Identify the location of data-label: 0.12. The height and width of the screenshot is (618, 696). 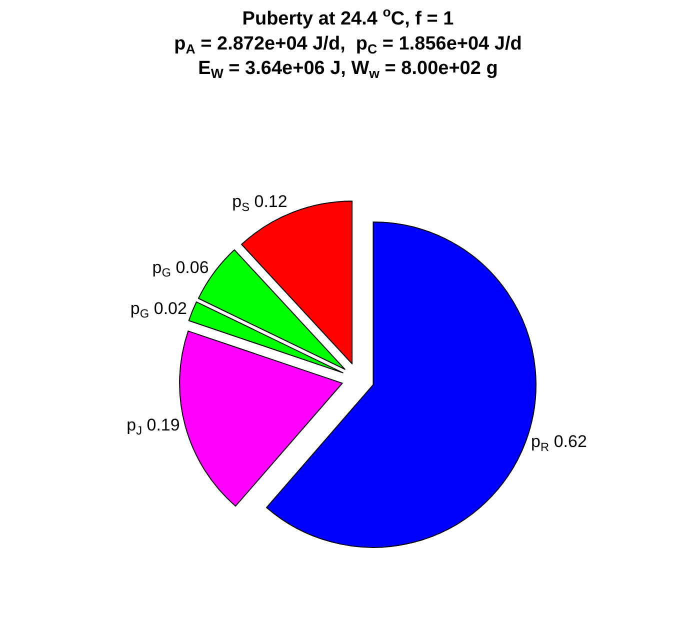
(271, 202).